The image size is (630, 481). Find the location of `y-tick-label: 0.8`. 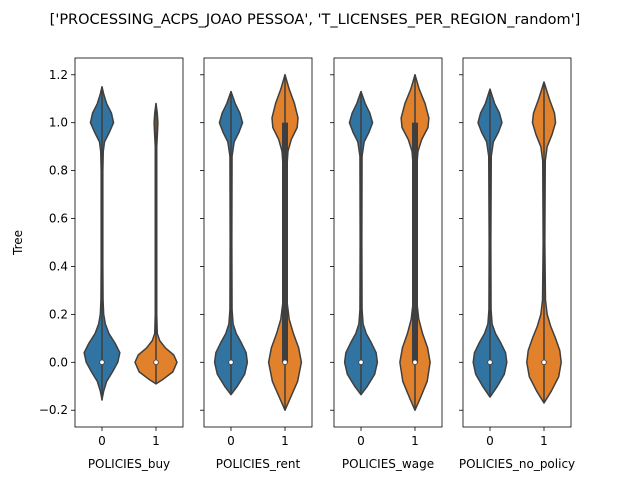

y-tick-label: 0.8 is located at coordinates (58, 171).